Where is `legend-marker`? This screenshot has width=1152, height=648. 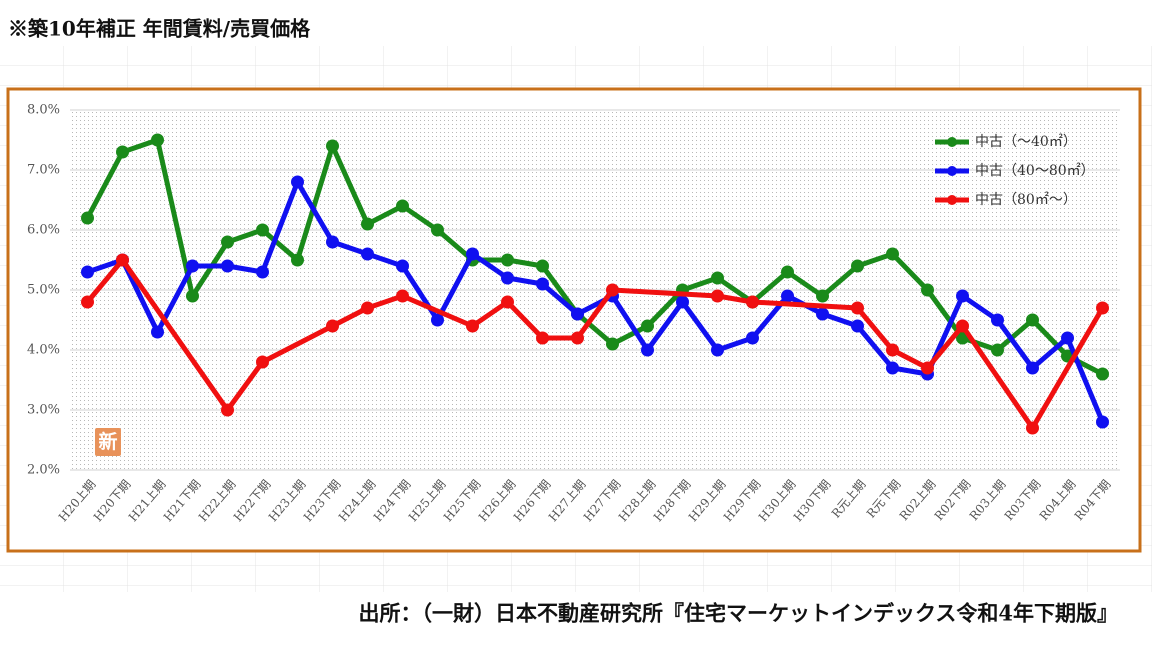
legend-marker is located at coordinates (952, 200).